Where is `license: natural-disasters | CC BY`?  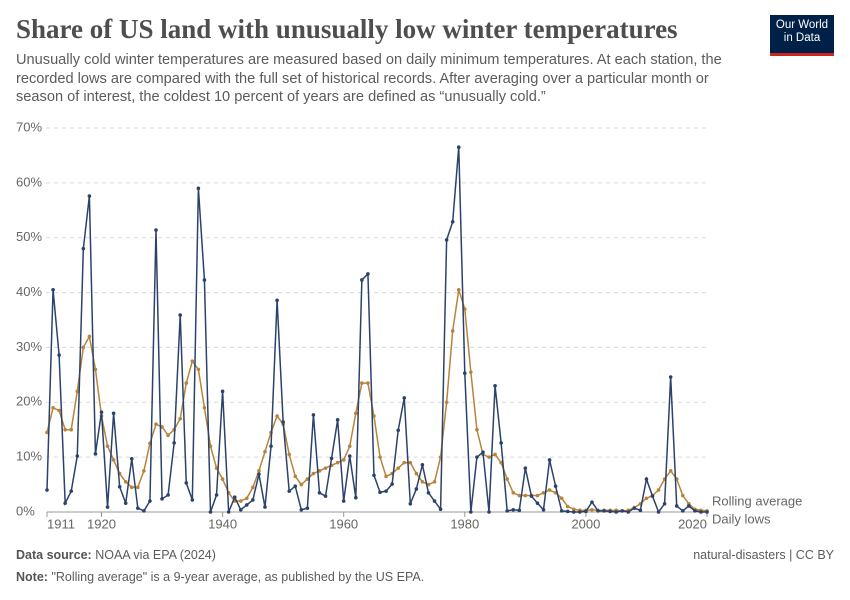 license: natural-disasters | CC BY is located at coordinates (763, 555).